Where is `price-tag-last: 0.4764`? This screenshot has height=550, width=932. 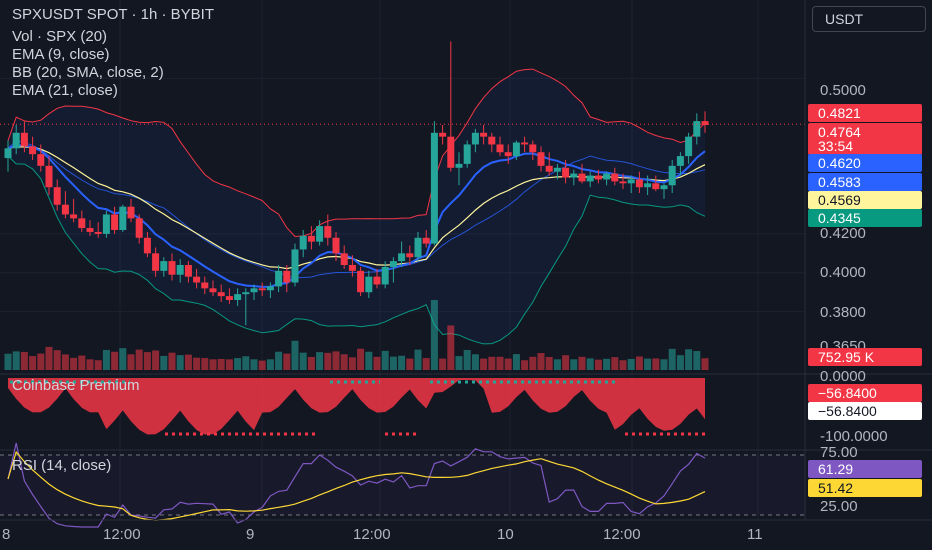
price-tag-last: 0.4764 is located at coordinates (865, 132).